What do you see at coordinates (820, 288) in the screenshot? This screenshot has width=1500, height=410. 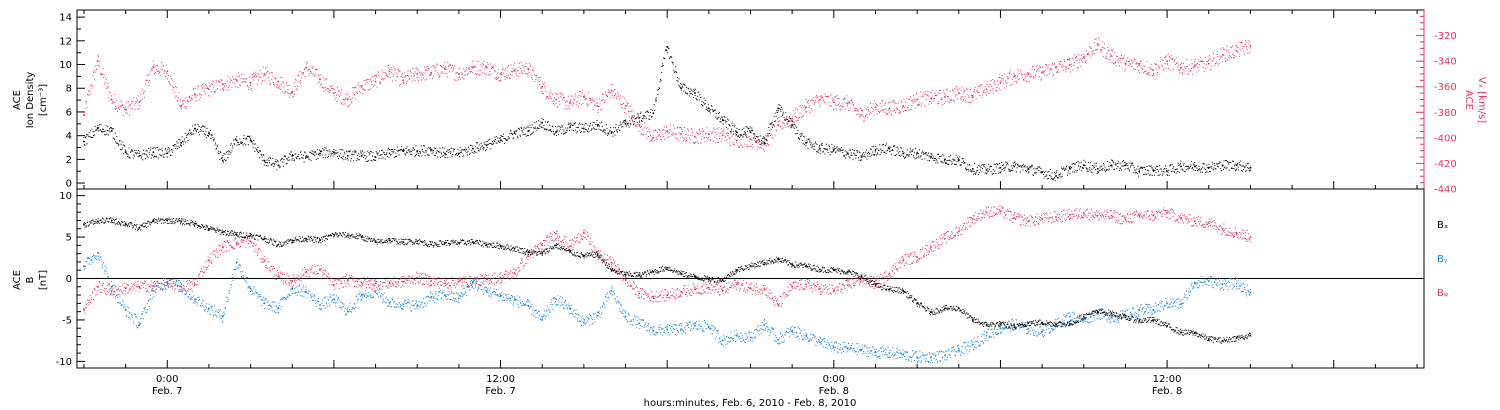 I see `bz-point` at bounding box center [820, 288].